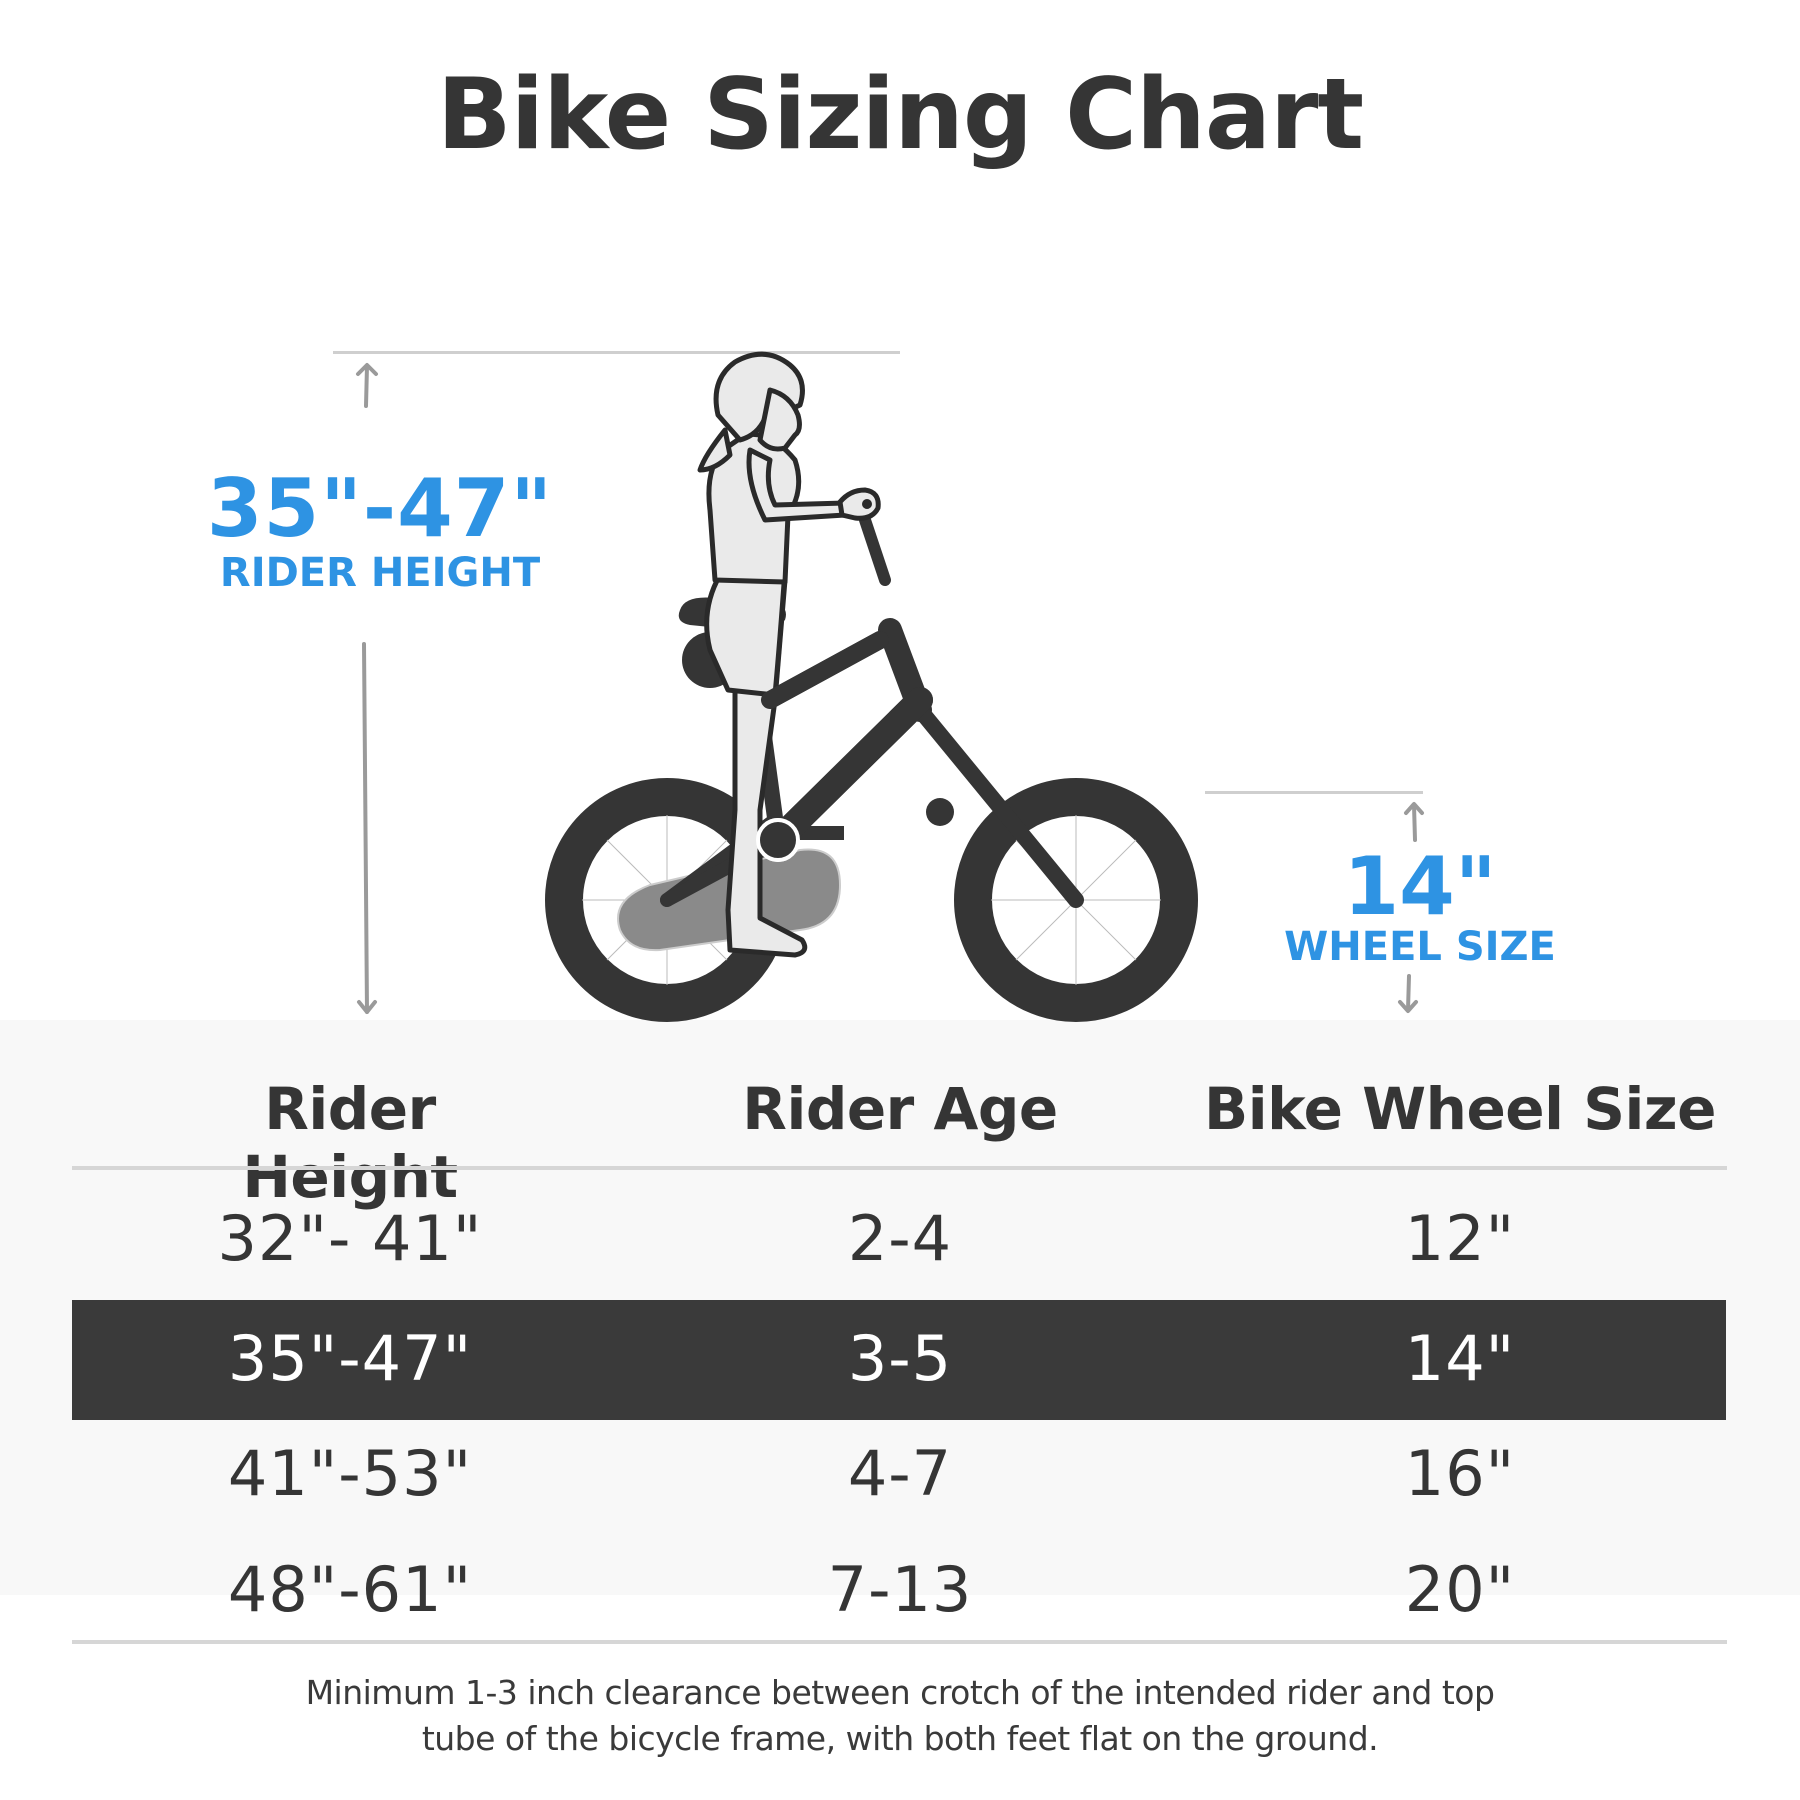 This screenshot has height=1800, width=1800. Describe the element at coordinates (1460, 1238) in the screenshot. I see `cell-wheel-size: 12"` at that location.